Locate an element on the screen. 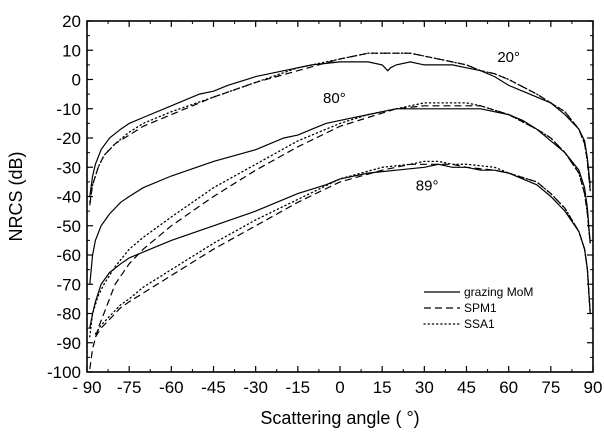 The width and height of the screenshot is (604, 432). legend-label-spm1: SPM1 is located at coordinates (480, 308).